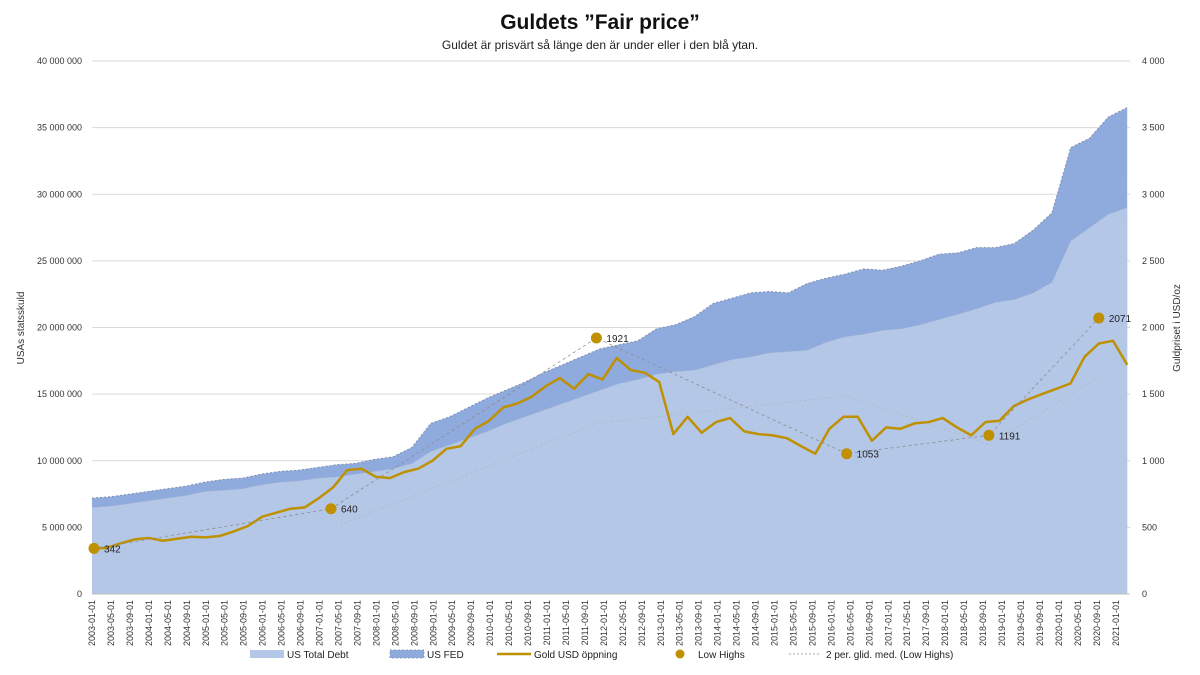  I want to click on x-tick-label: 2013-05-01, so click(680, 623).